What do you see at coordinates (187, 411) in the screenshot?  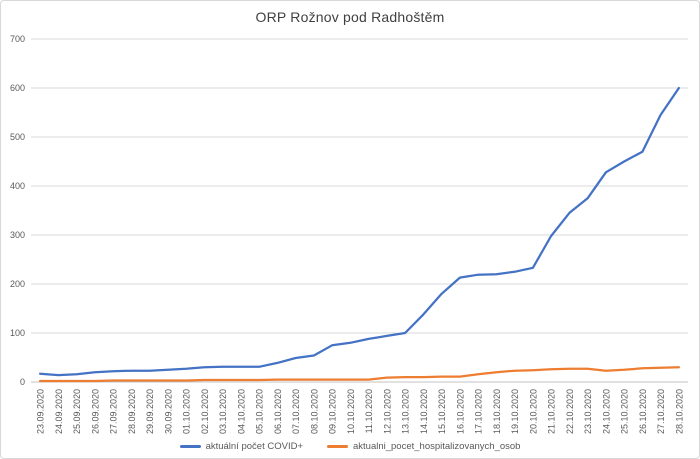 I see `x-tick-label: 01.10.2020` at bounding box center [187, 411].